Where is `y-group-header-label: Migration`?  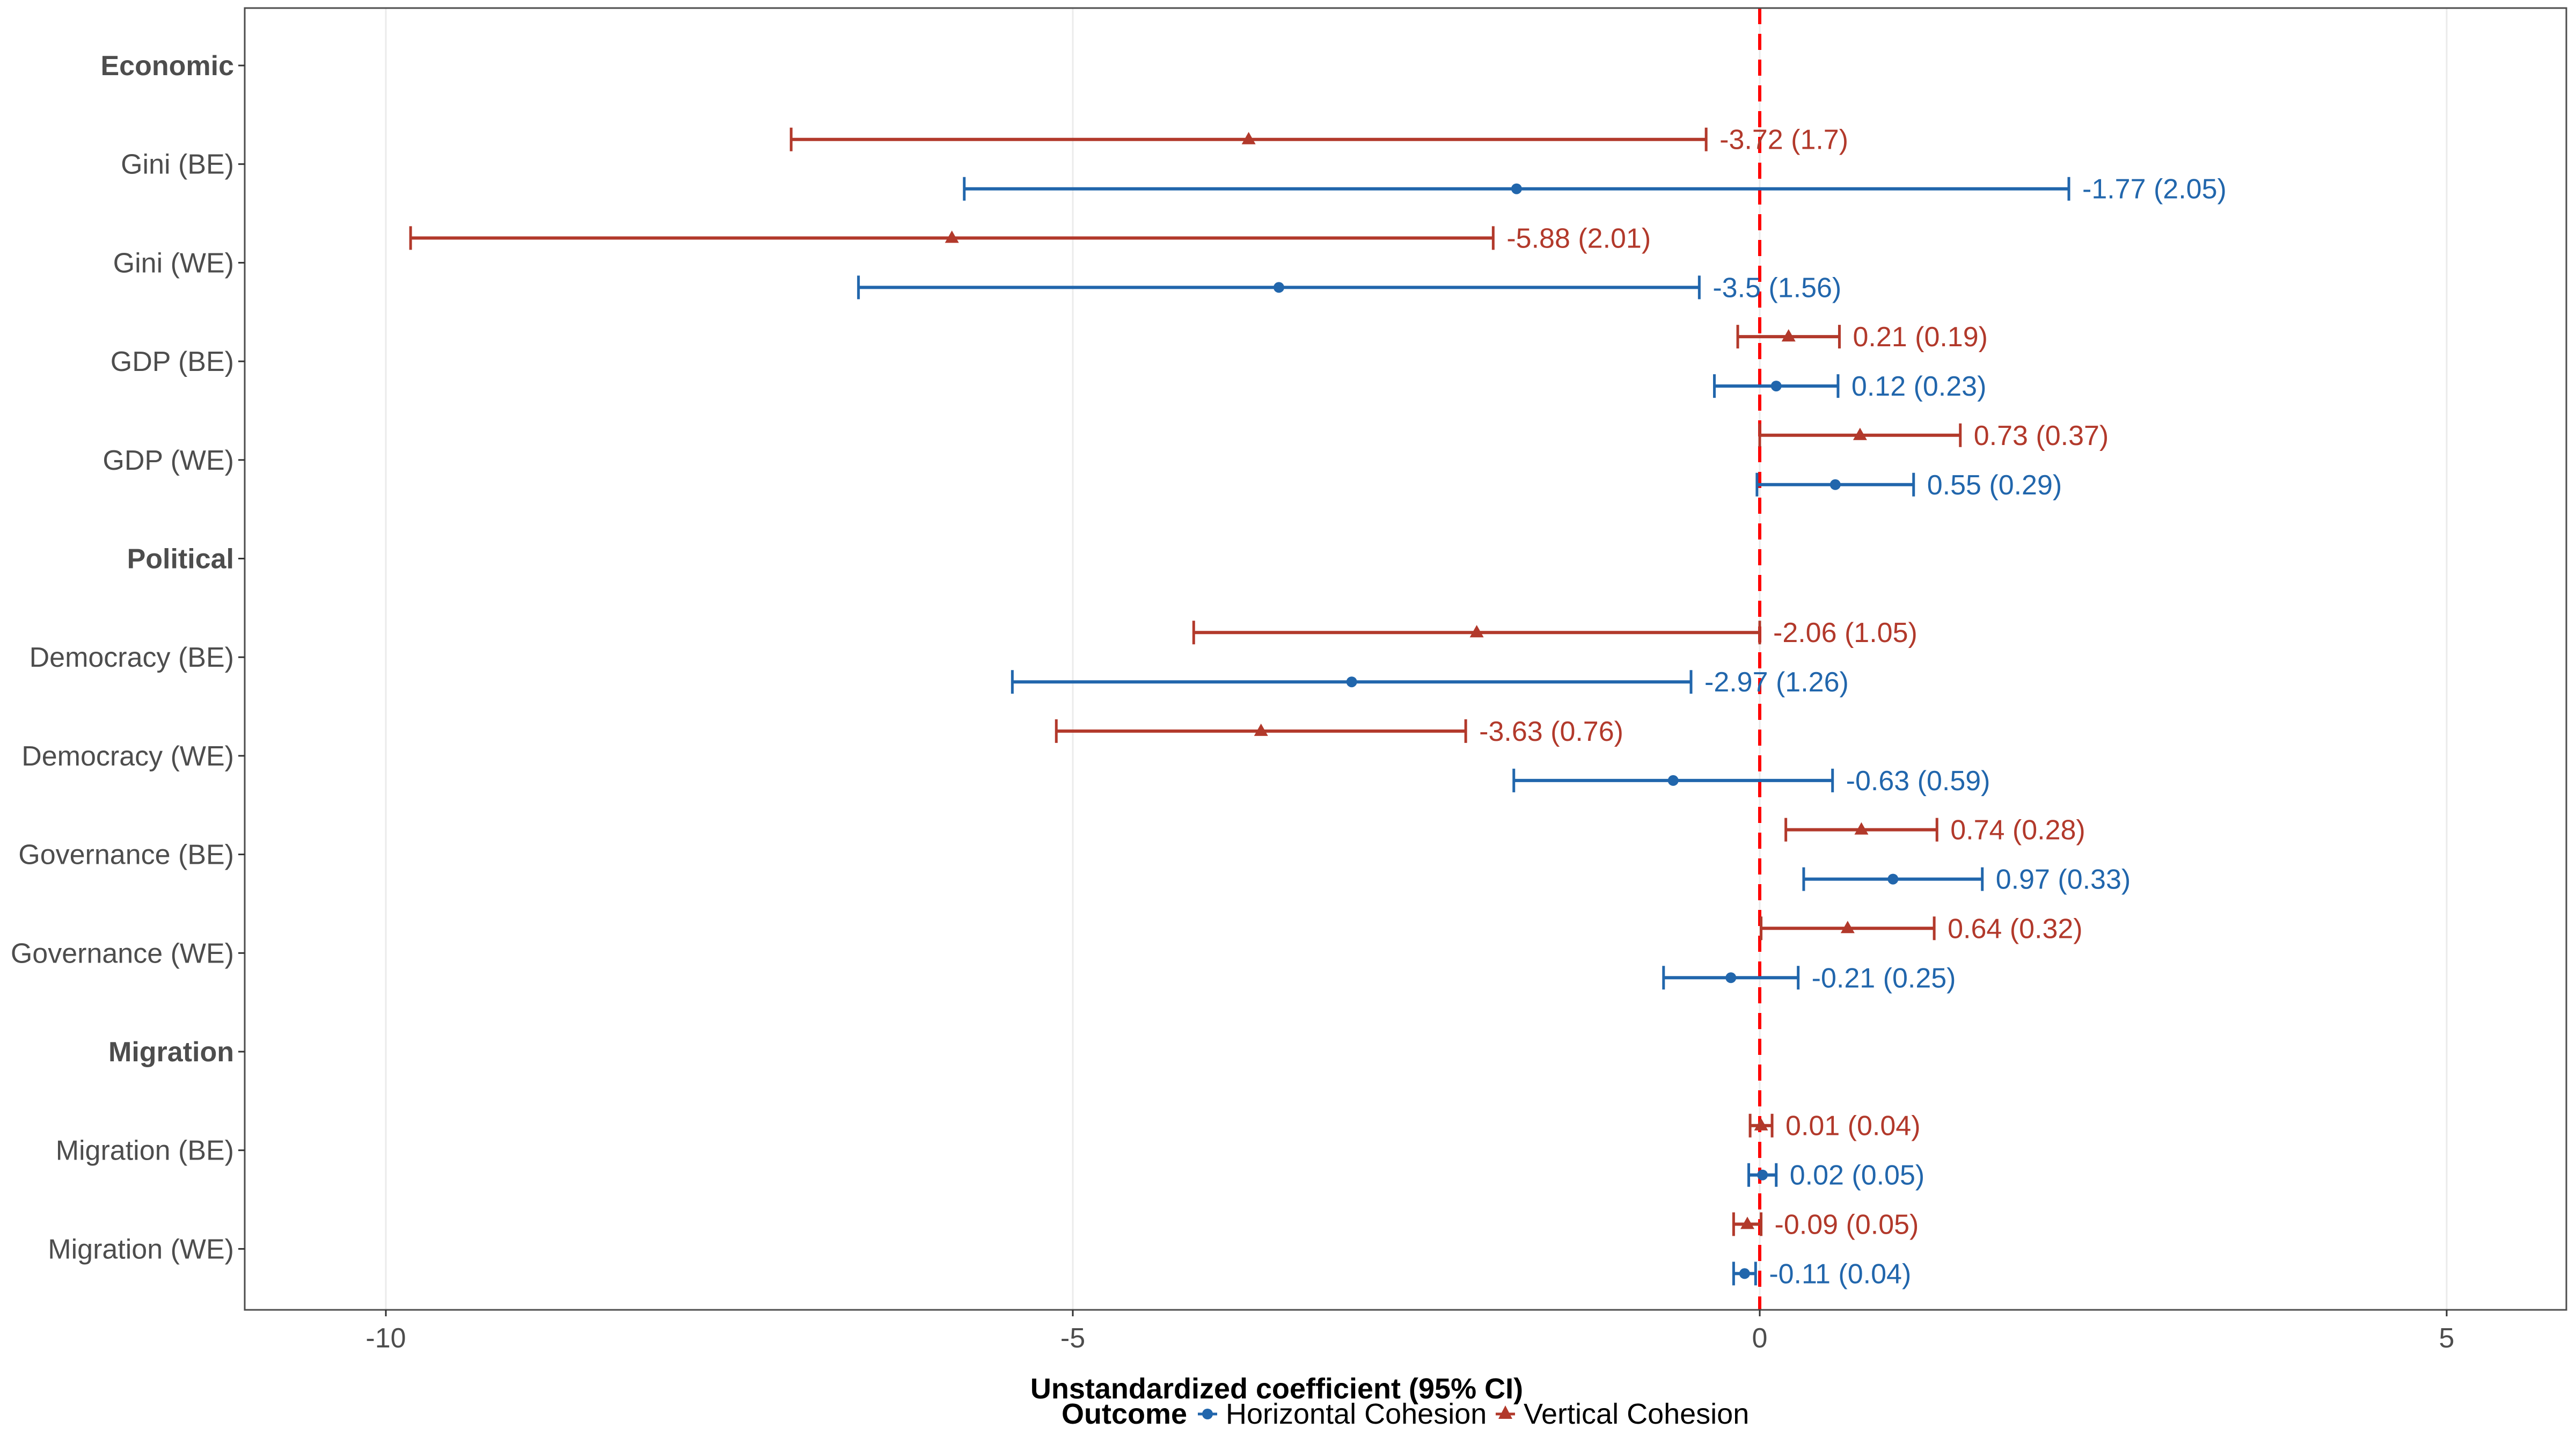 y-group-header-label: Migration is located at coordinates (171, 1052).